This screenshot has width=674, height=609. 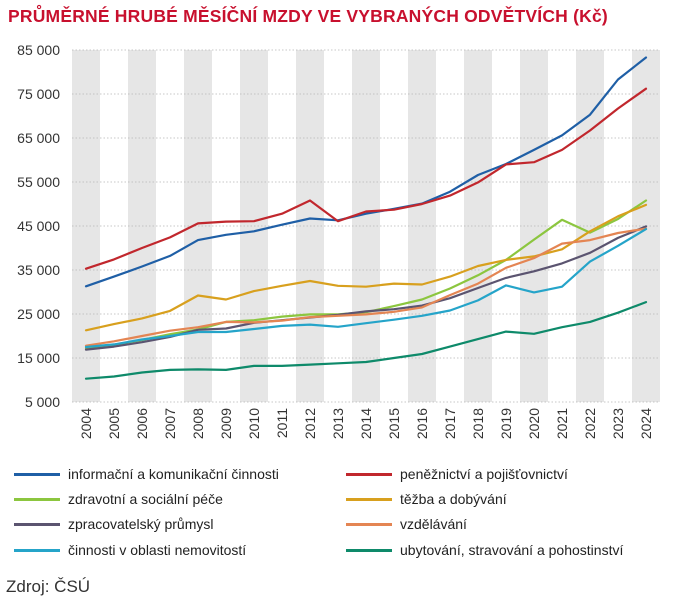 I want to click on legend-item: informační a komunikační činnosti, so click(x=146, y=474).